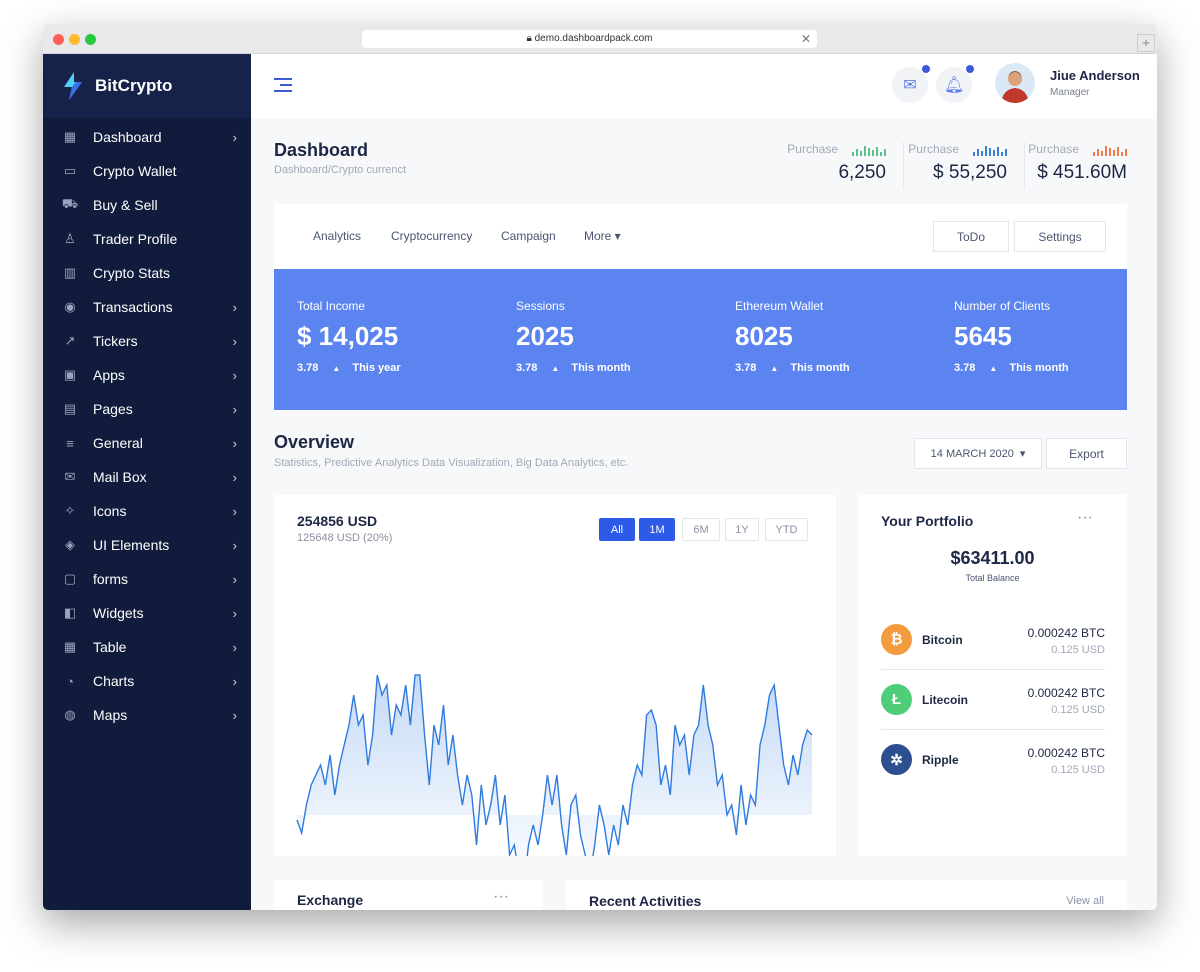 The image size is (1200, 972). Describe the element at coordinates (779, 306) in the screenshot. I see `kpi-title: Ethereum Wallet` at that location.